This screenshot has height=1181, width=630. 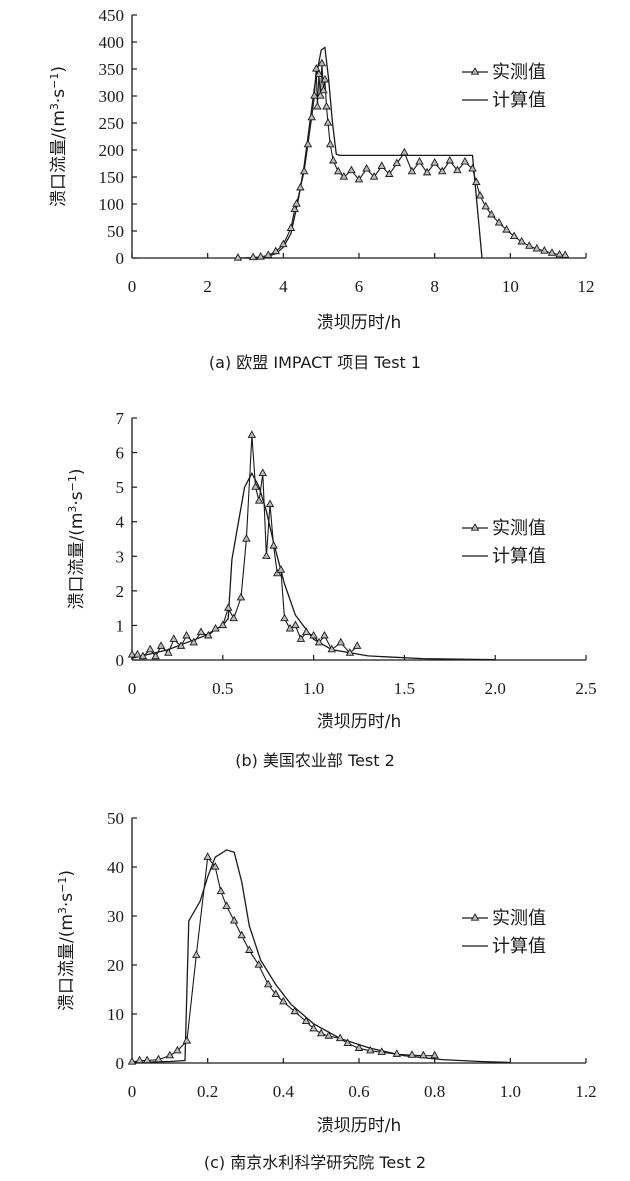 What do you see at coordinates (475, 71) in the screenshot?
I see `chart-a-legend-observed-marker` at bounding box center [475, 71].